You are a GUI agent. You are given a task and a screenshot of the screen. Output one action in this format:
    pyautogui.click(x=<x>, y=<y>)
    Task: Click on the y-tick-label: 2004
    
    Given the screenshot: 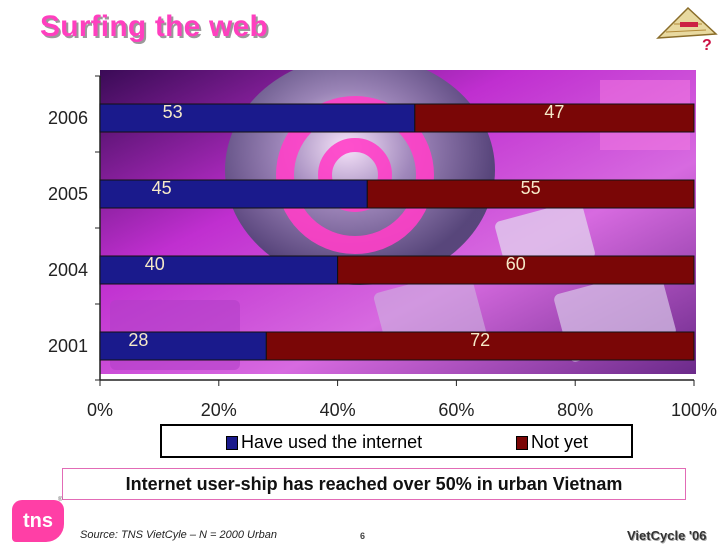 What is the action you would take?
    pyautogui.click(x=68, y=270)
    